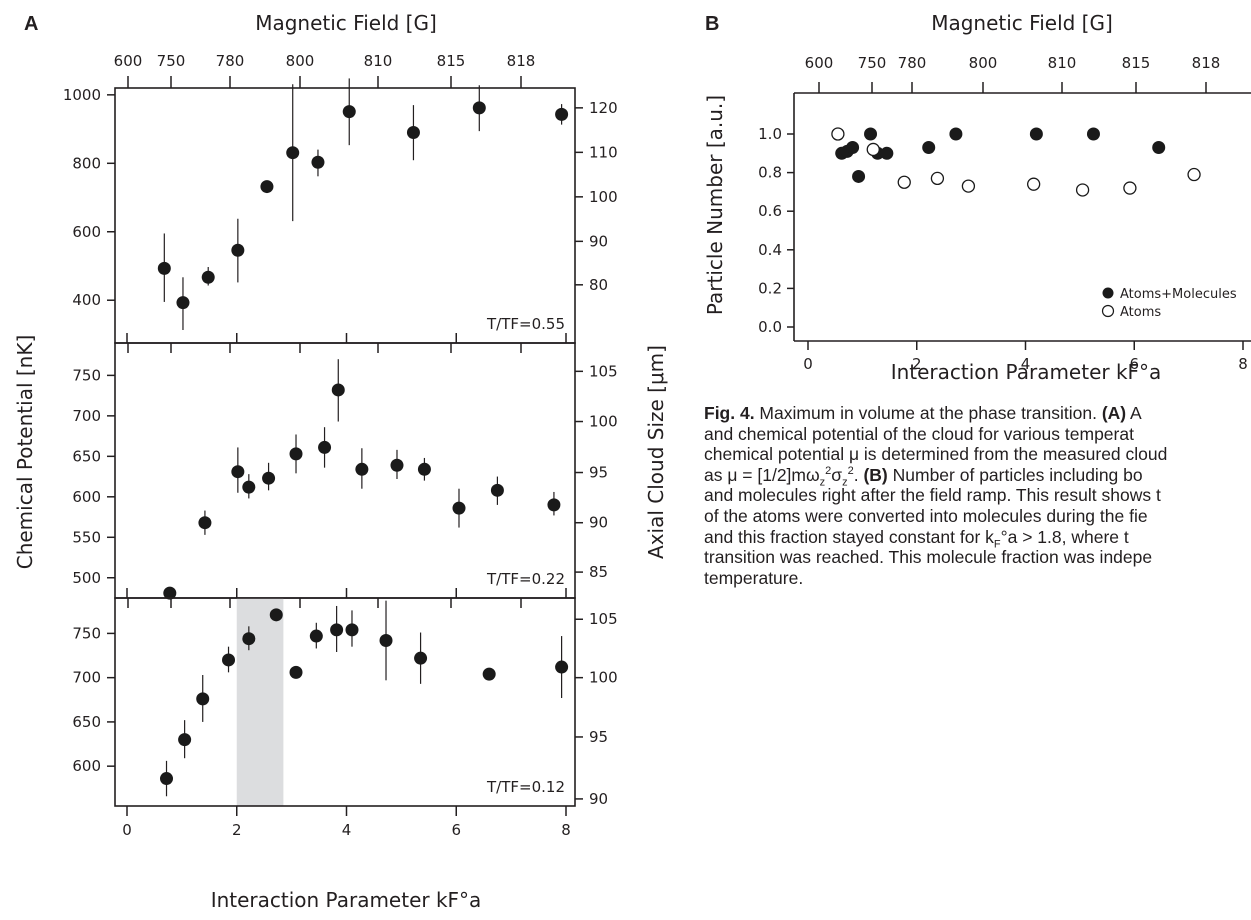  What do you see at coordinates (1022, 23) in the screenshot?
I see `panel-b-top-axis-label: Magnetic Field [G]` at bounding box center [1022, 23].